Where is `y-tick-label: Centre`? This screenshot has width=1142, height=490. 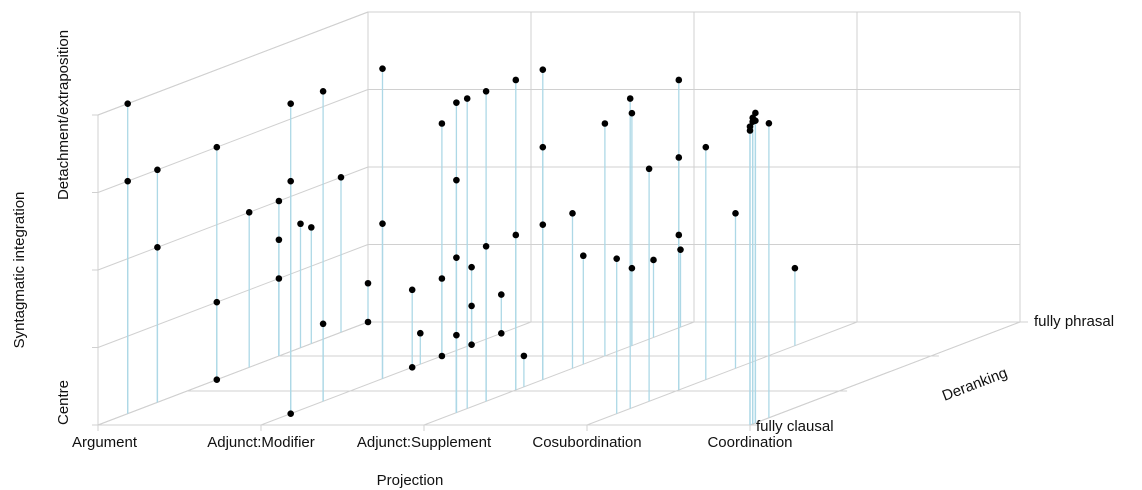
y-tick-label: Centre is located at coordinates (63, 402).